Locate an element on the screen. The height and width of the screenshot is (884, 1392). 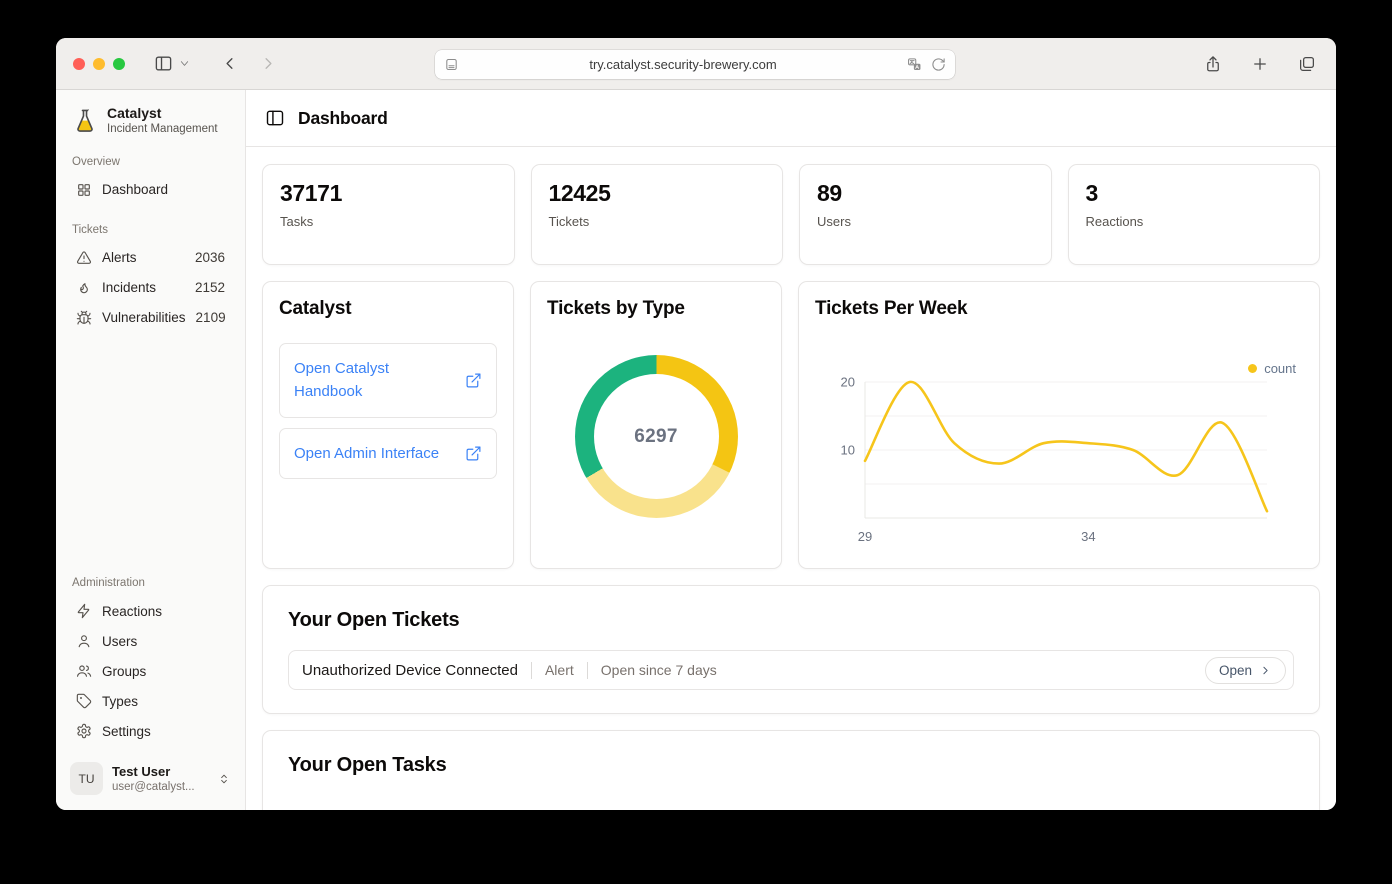
sidebar-item-label: Vulnerabilities is located at coordinates (144, 318).